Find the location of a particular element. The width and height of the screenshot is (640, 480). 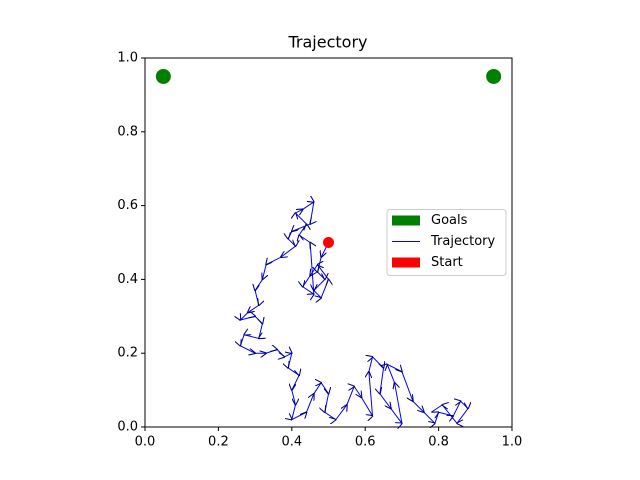

x-tick-label: 1.0 is located at coordinates (512, 442).